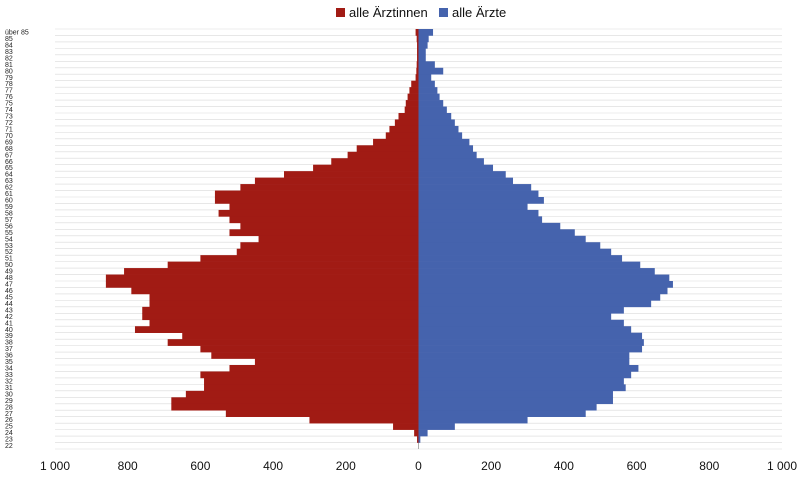  I want to click on y-tick-label: 36, so click(9, 356).